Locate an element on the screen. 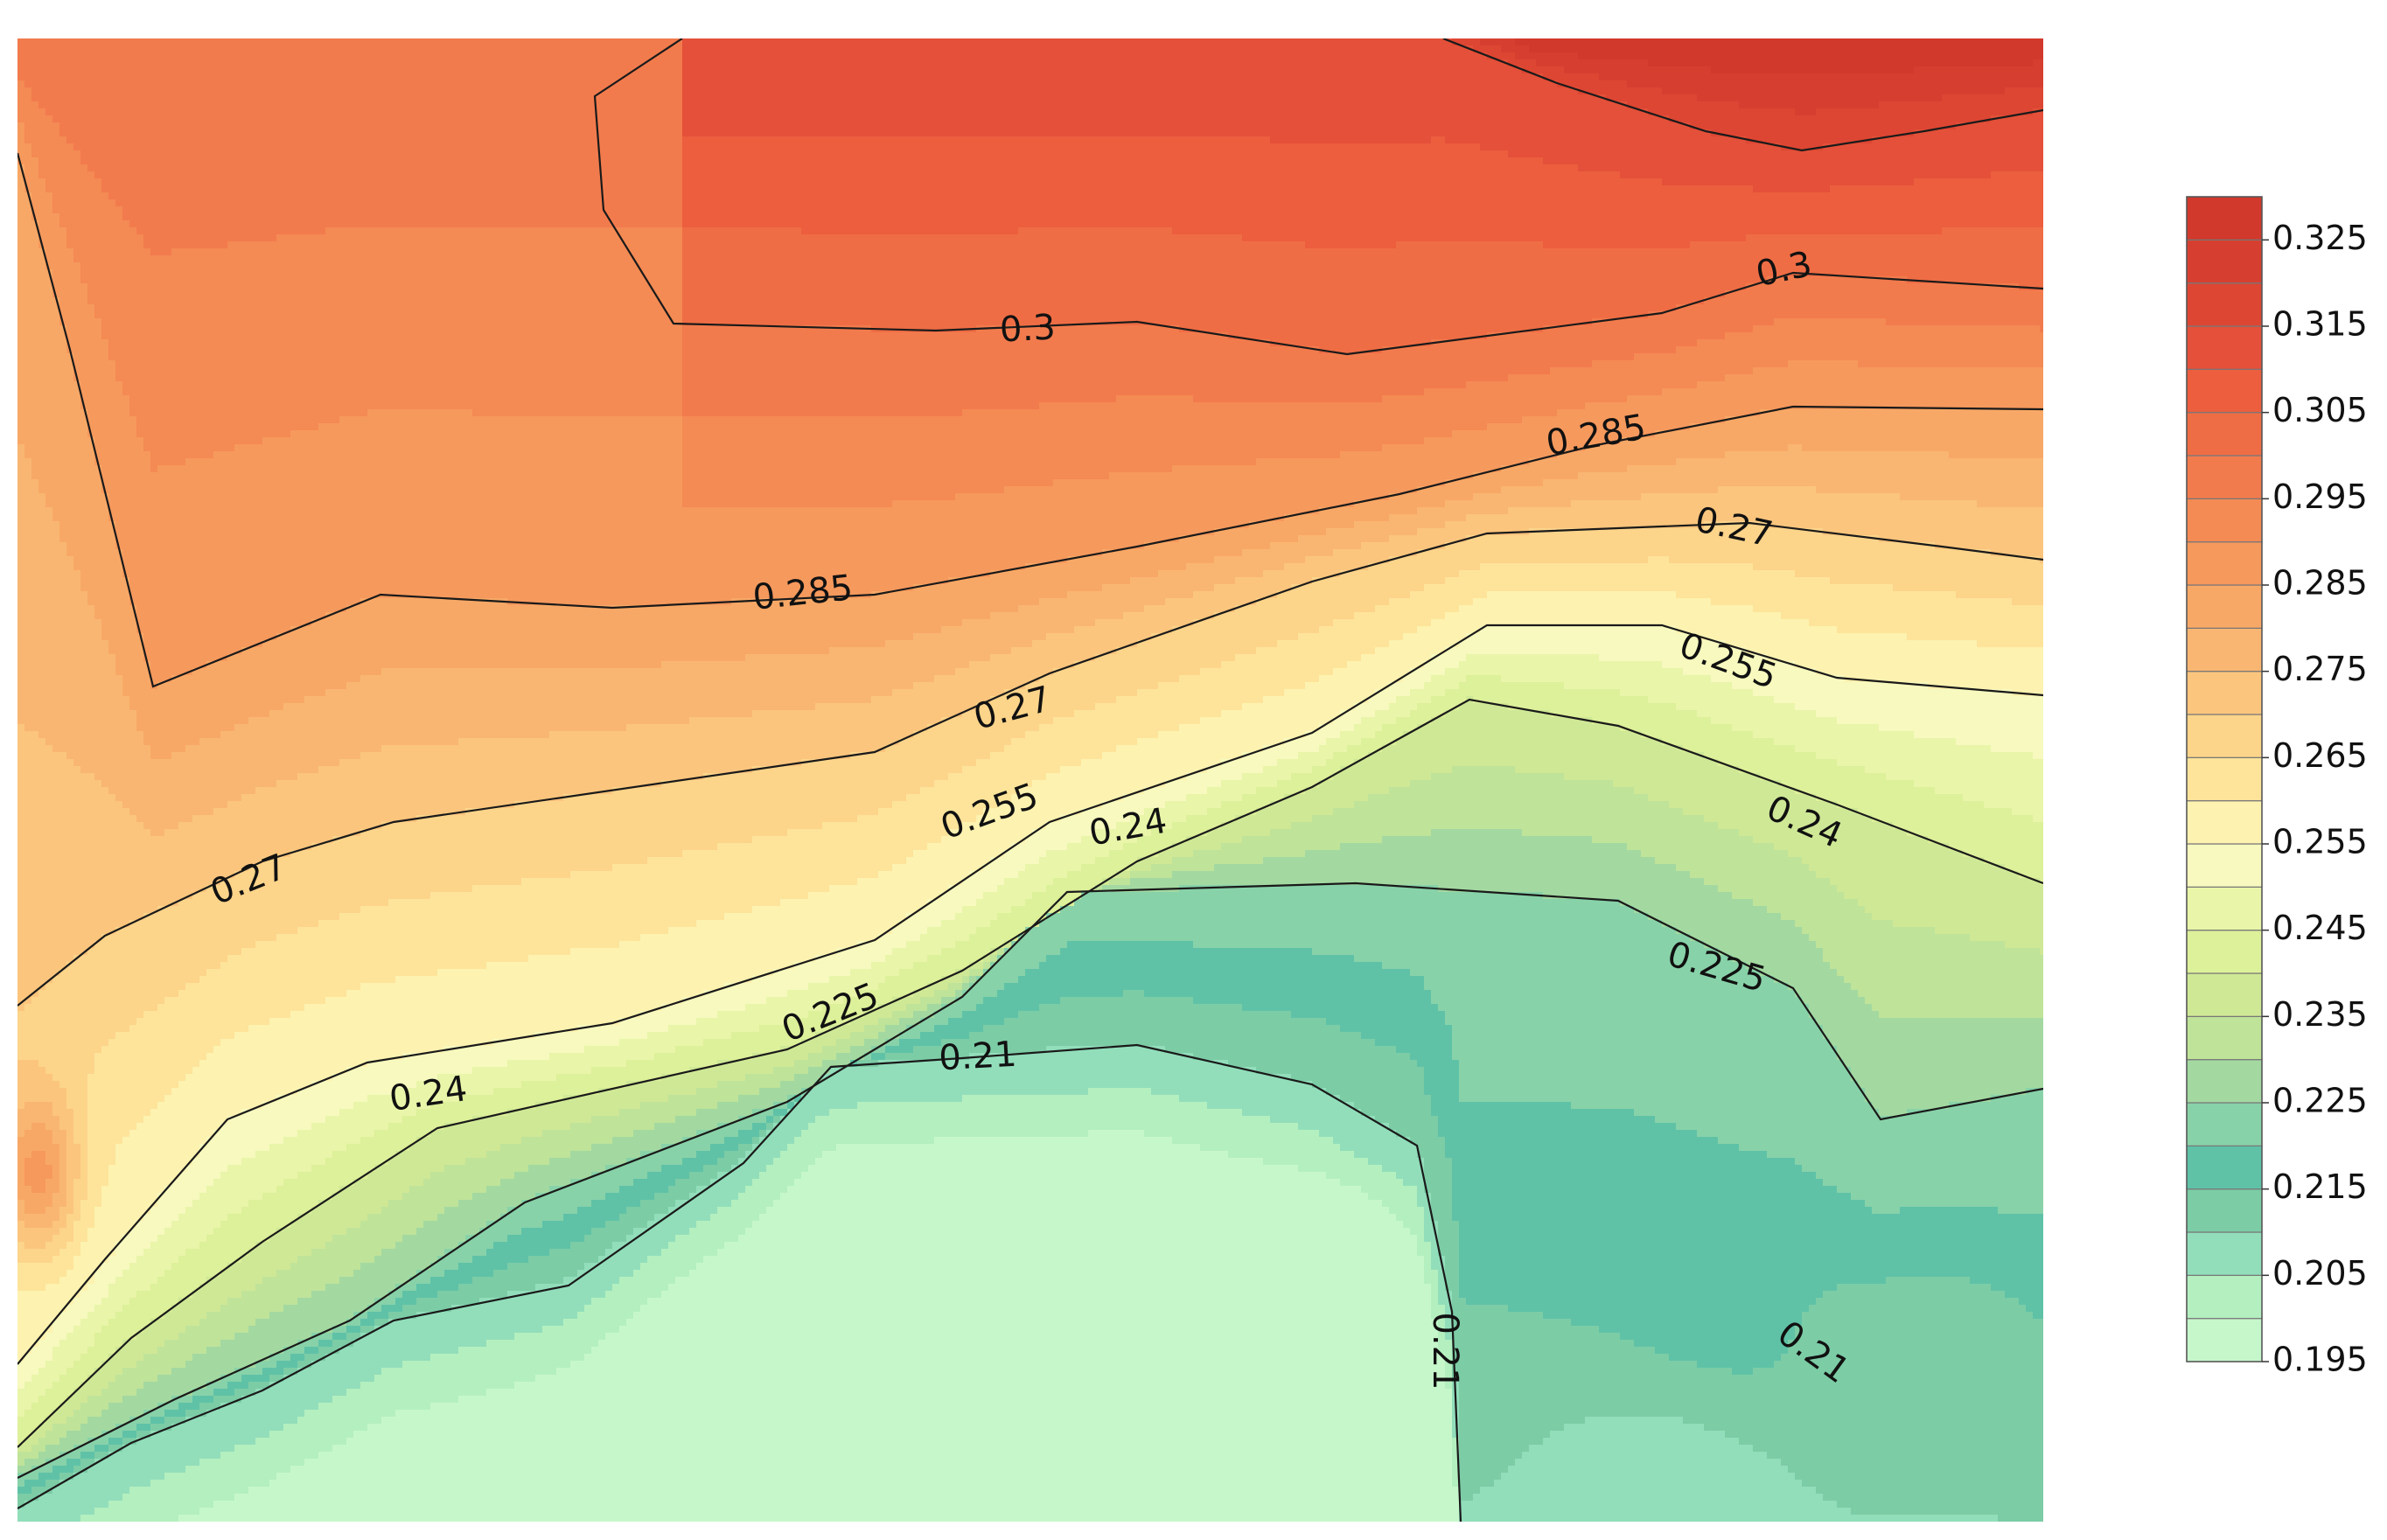 This screenshot has height=1540, width=2387. colorbar-tick-label: 0.325 is located at coordinates (2320, 238).